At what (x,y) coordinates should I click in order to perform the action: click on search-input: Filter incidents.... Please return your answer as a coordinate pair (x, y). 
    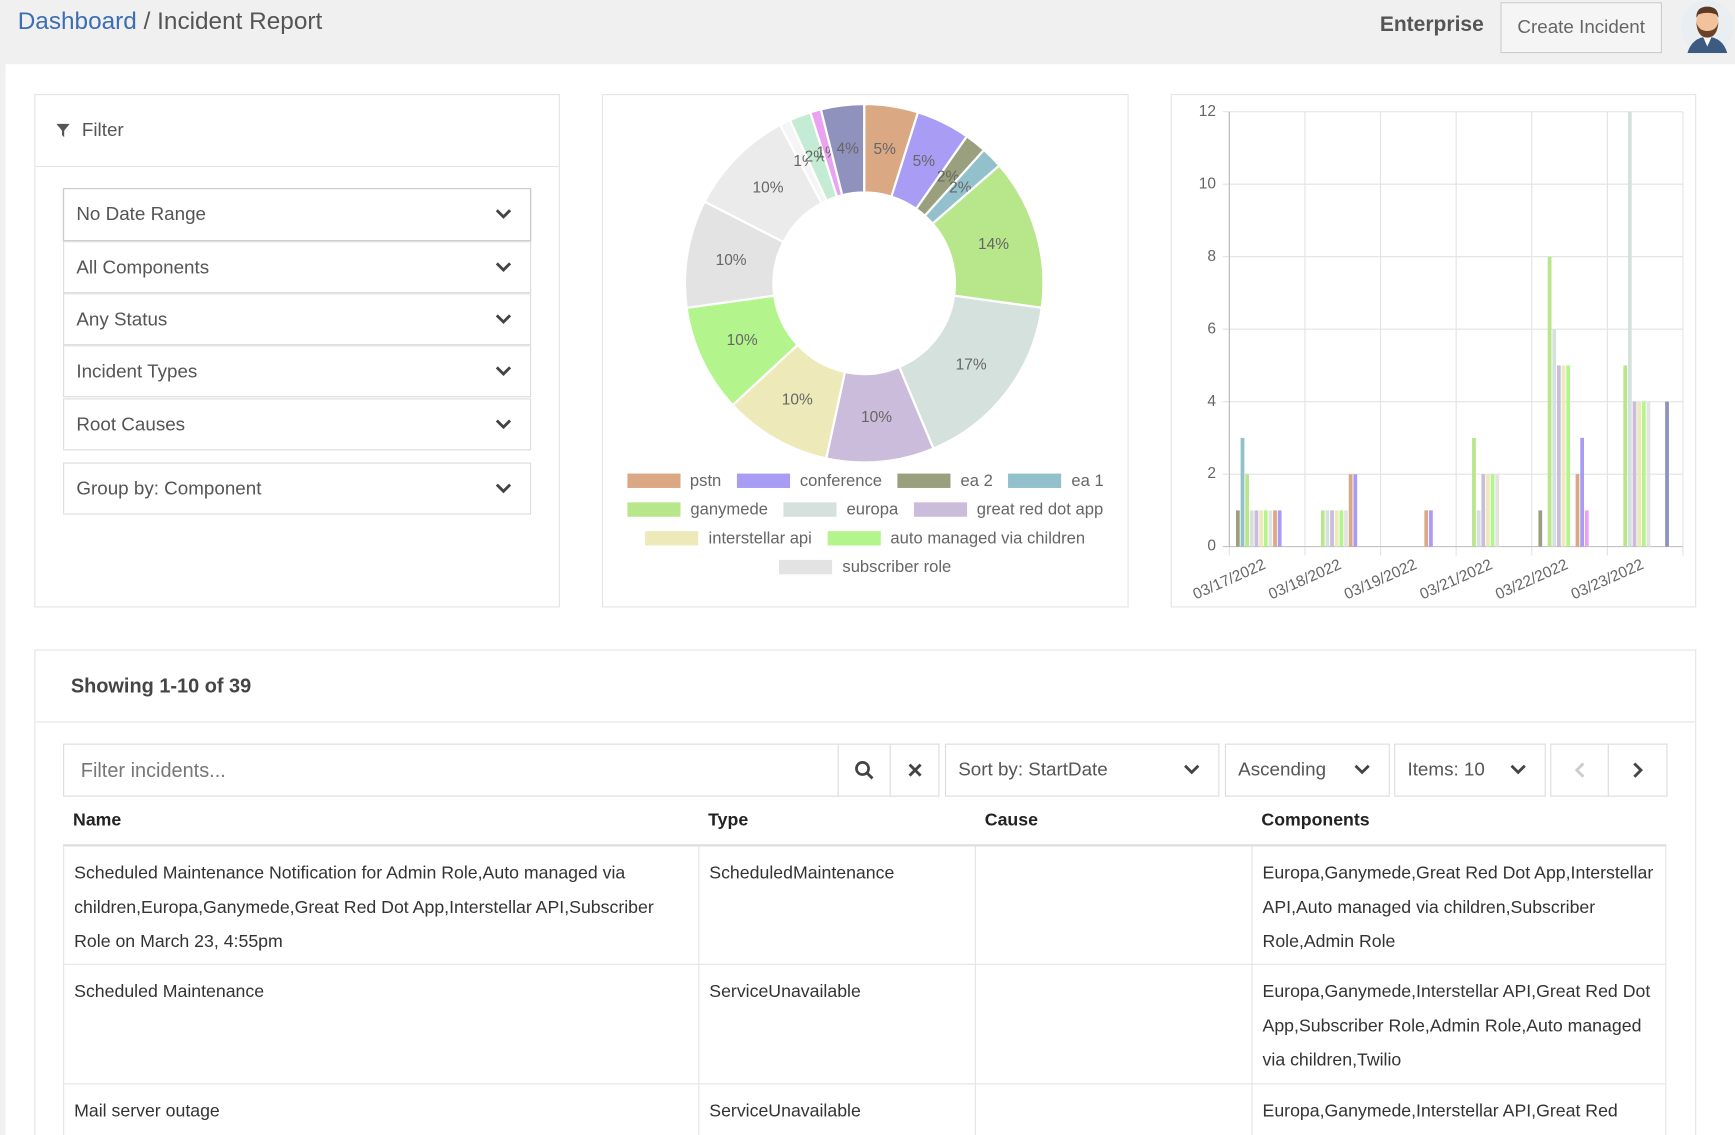
    Looking at the image, I should click on (451, 770).